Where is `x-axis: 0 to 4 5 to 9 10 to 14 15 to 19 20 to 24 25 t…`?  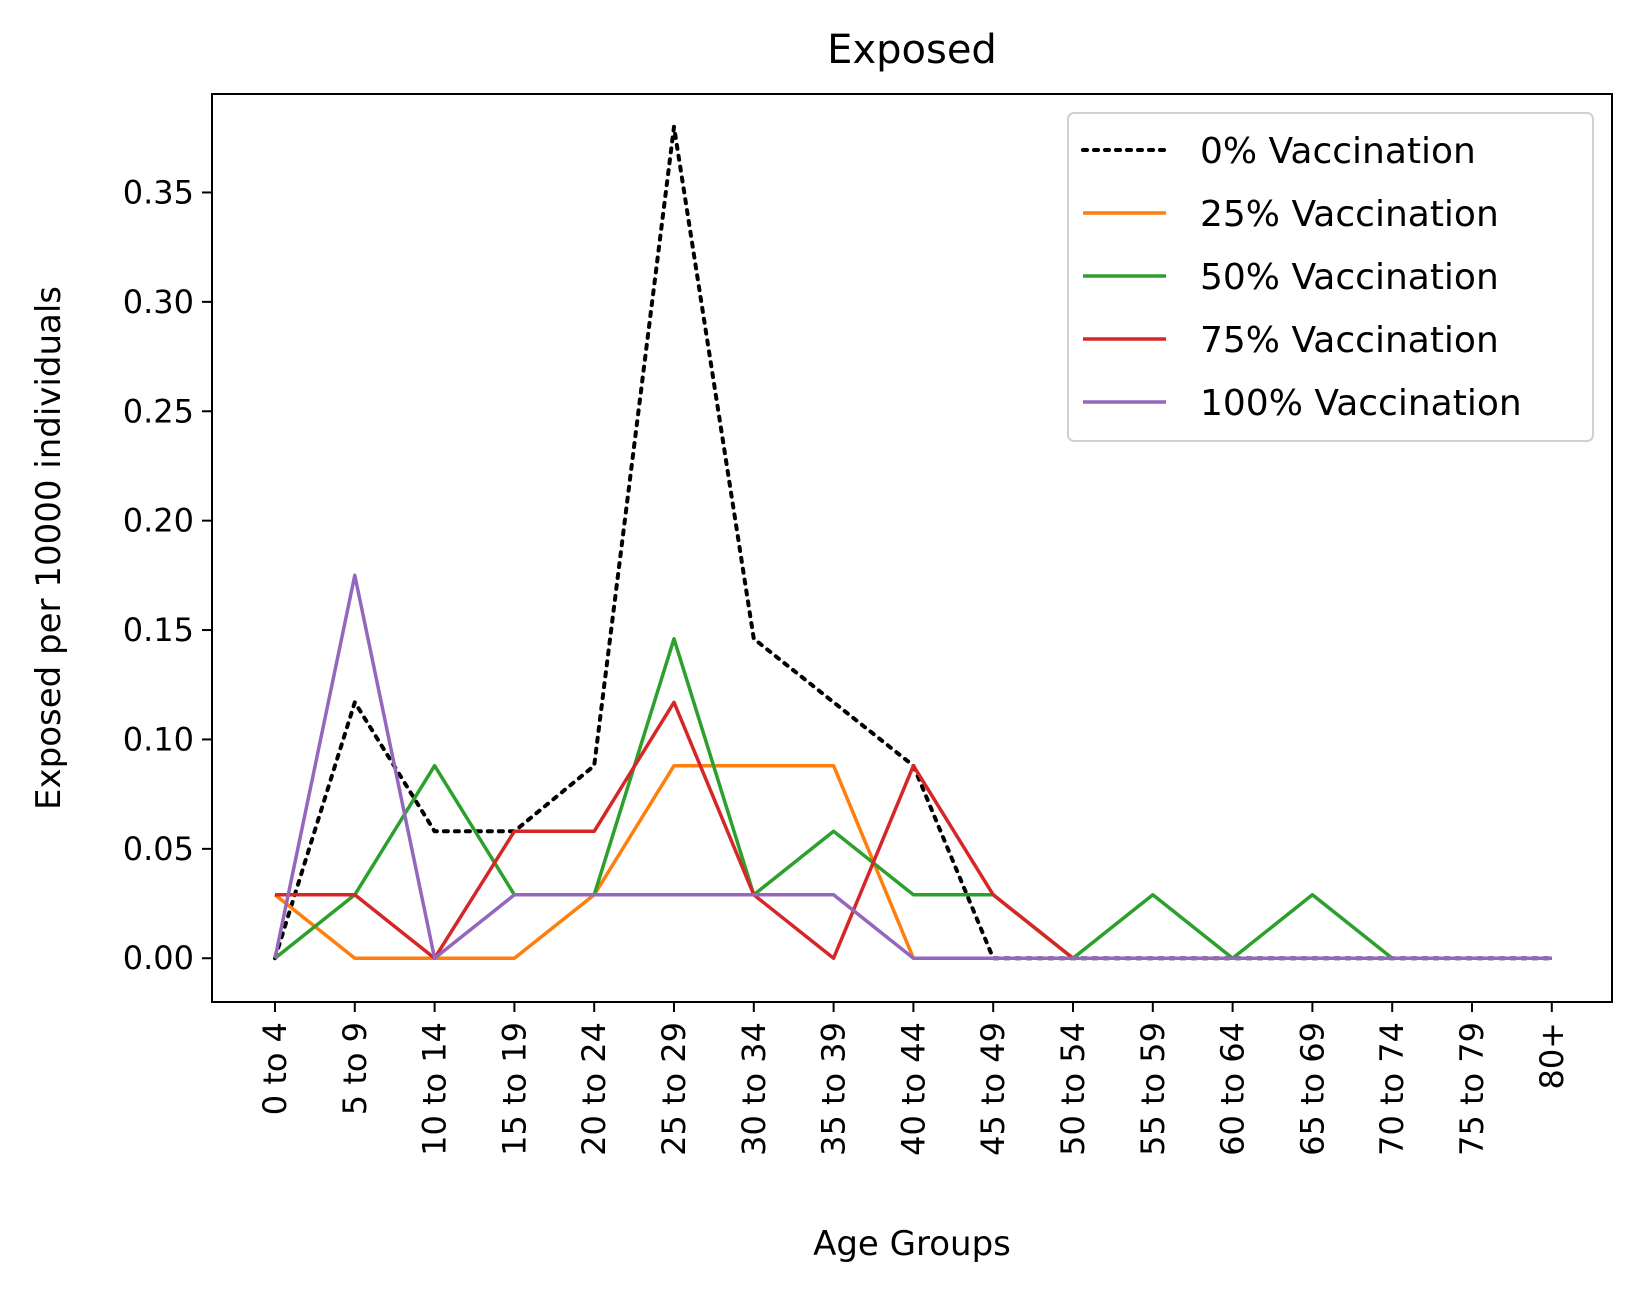
x-axis: 0 to 4 5 to 9 10 to 14 15 to 19 20 to 24 25 t… is located at coordinates (913, 1079).